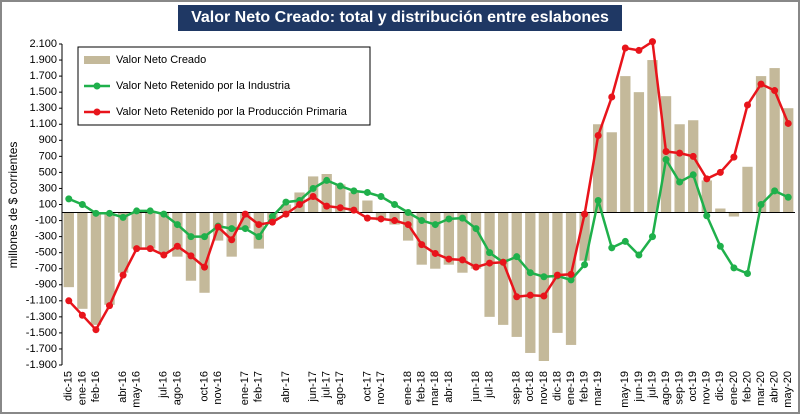  Describe the element at coordinates (435, 388) in the screenshot. I see `x-tick-label: mar-18` at that location.